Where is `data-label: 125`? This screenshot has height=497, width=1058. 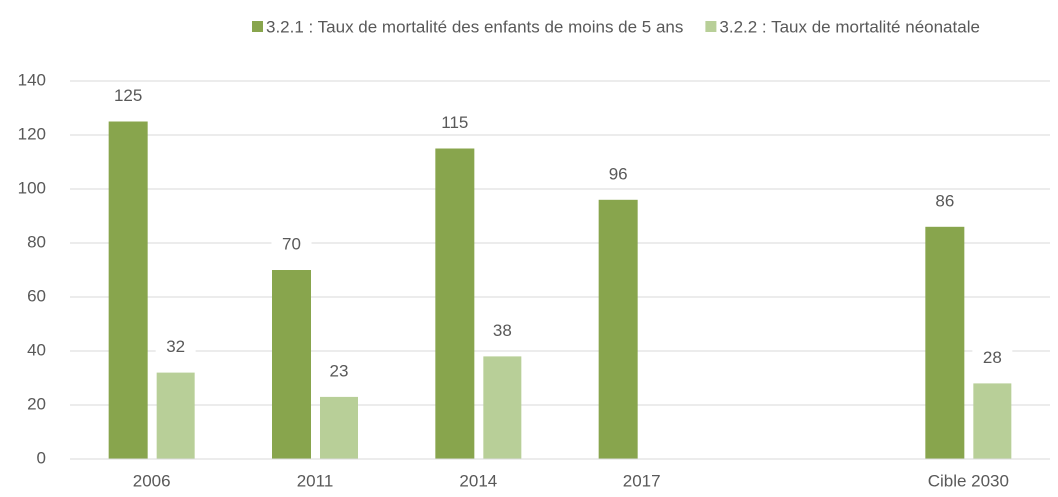 data-label: 125 is located at coordinates (128, 95).